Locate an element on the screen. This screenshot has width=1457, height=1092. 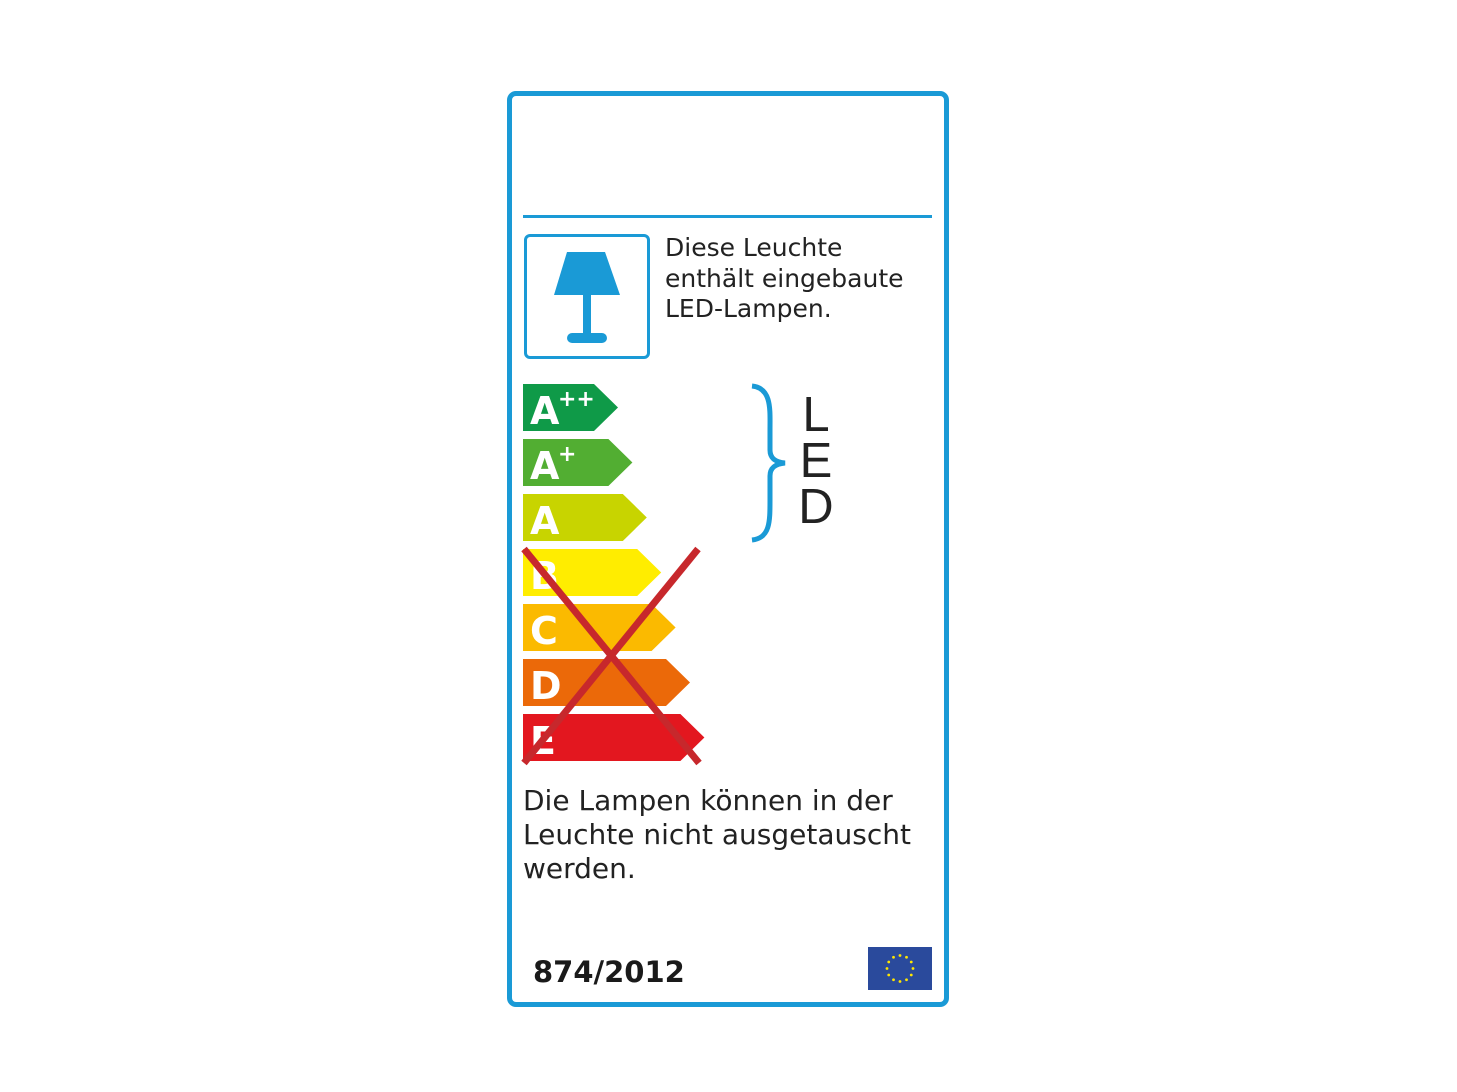
eu-flag-icon is located at coordinates (900, 968).